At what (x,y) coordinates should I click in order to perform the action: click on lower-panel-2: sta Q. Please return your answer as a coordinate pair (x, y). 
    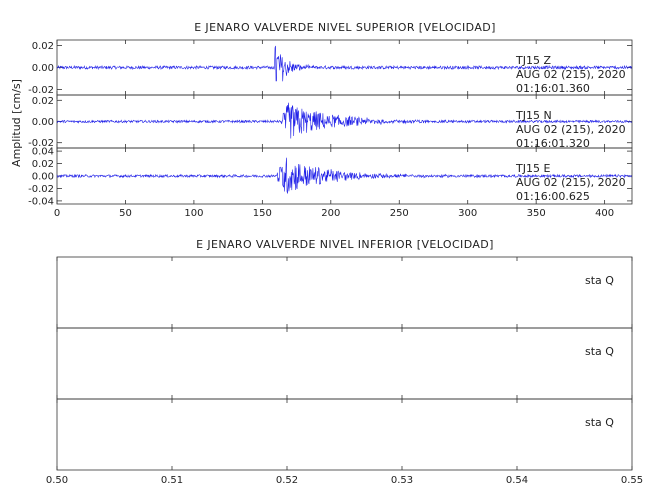
    Looking at the image, I should click on (344, 363).